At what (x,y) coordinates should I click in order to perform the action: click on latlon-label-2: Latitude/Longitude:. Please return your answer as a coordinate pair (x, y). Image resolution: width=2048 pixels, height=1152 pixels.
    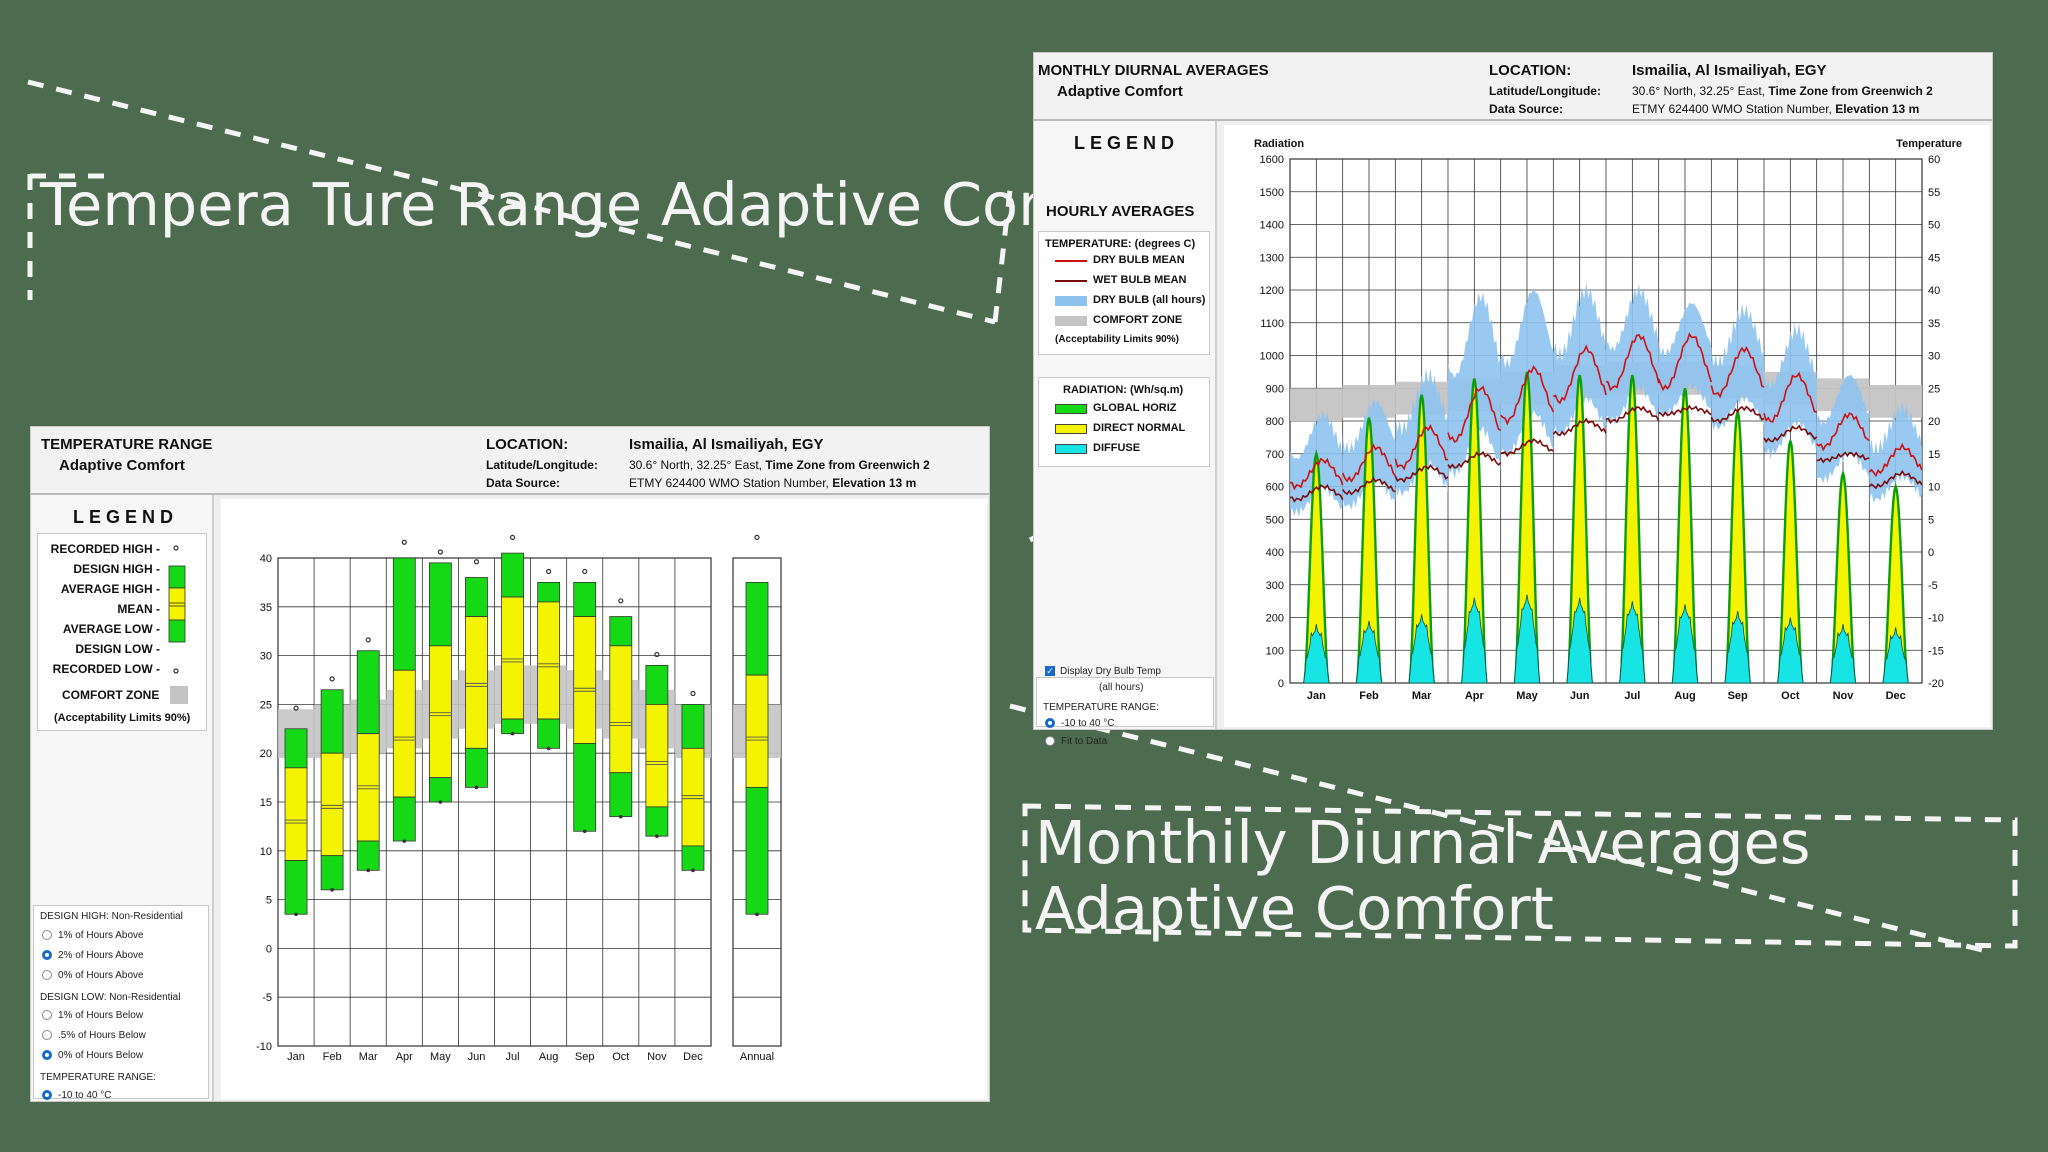
    Looking at the image, I should click on (1545, 91).